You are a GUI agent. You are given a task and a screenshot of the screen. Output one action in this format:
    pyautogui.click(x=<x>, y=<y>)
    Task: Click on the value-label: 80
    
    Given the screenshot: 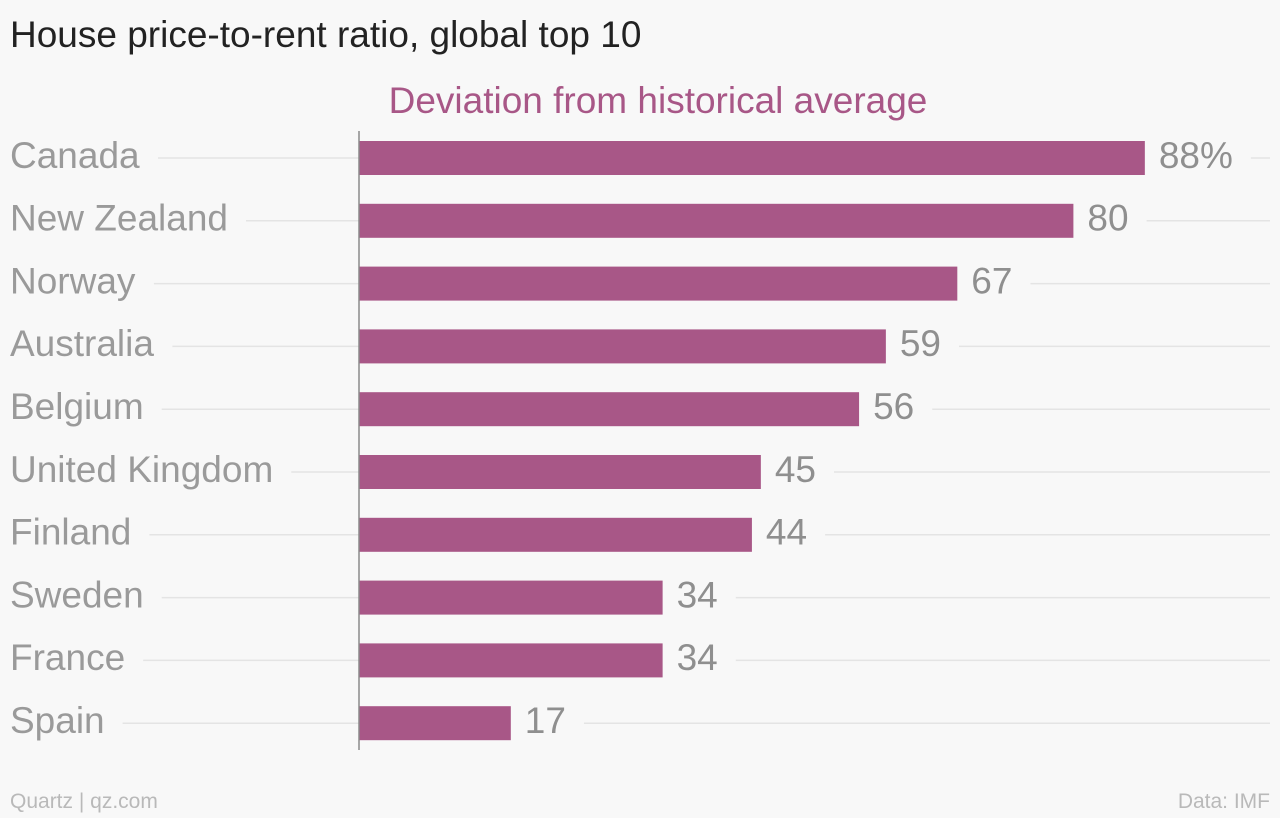 What is the action you would take?
    pyautogui.click(x=1107, y=218)
    